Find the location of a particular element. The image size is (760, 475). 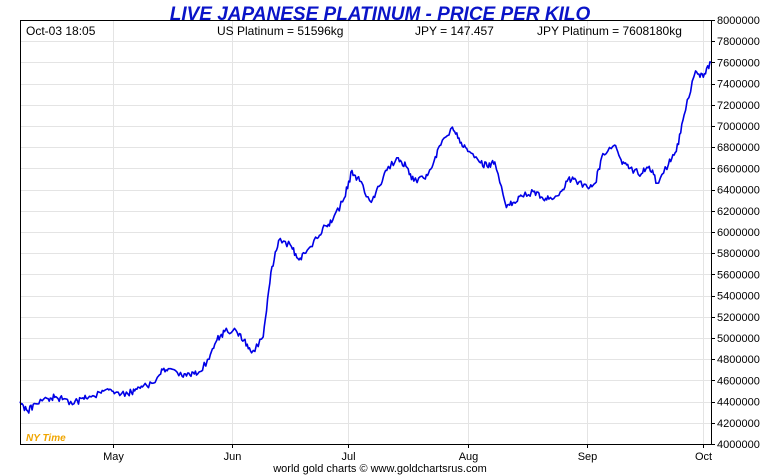

y-tick-label: 8000000 is located at coordinates (738, 21).